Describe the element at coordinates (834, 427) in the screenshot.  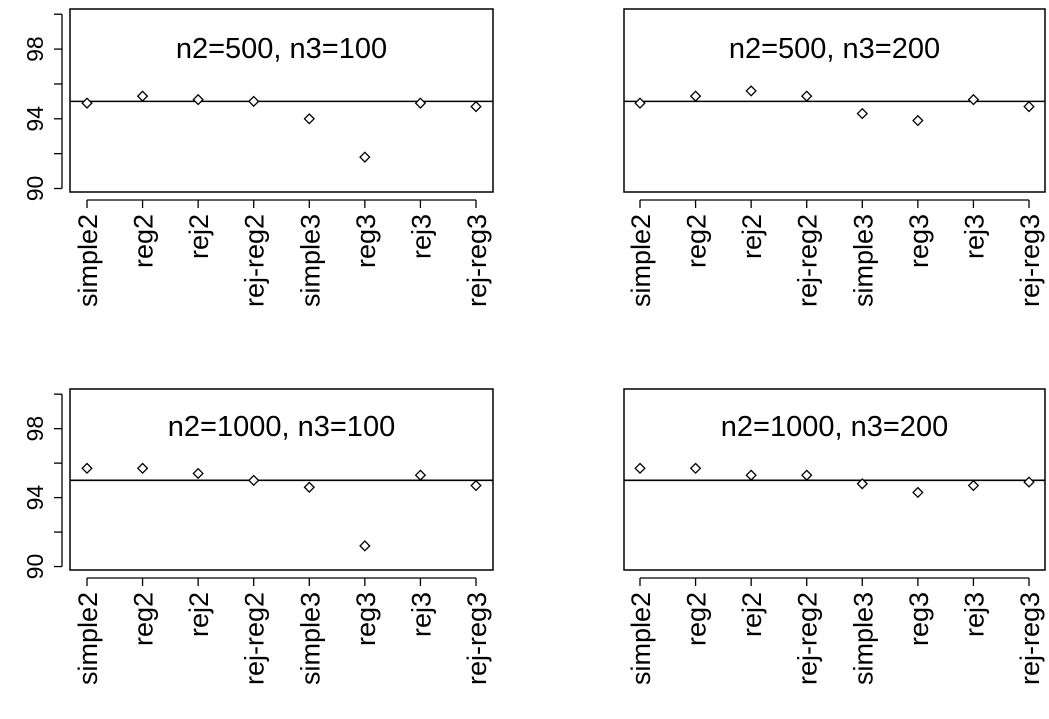
I see `panel-title: n2=1000, n3=200` at that location.